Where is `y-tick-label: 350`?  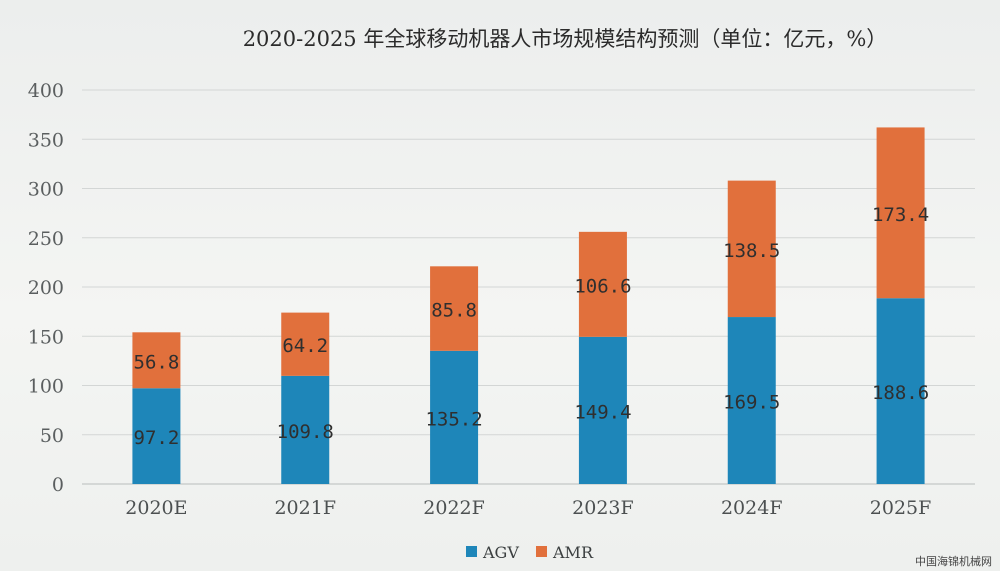 y-tick-label: 350 is located at coordinates (46, 140).